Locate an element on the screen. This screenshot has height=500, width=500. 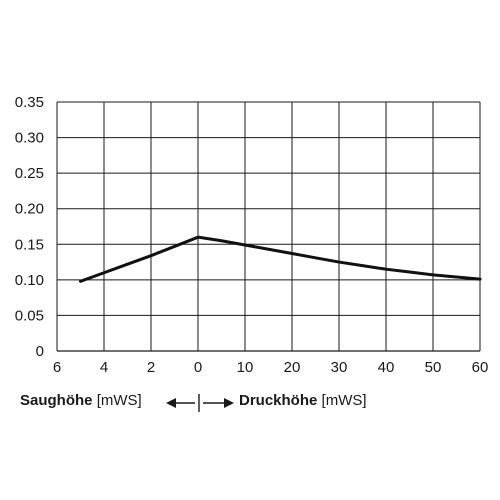
pressure-axis-label: Druckhöhe [mWS] is located at coordinates (303, 400).